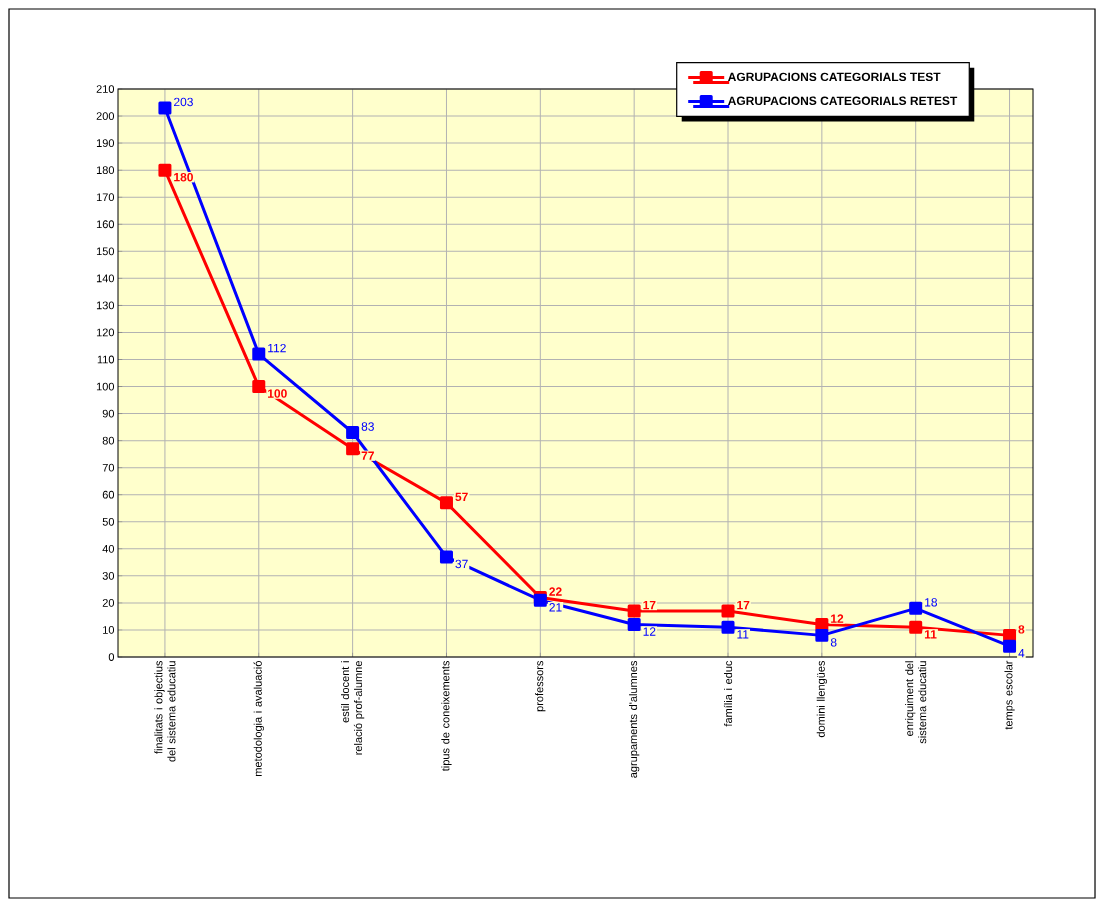 This screenshot has height=906, width=1103. Describe the element at coordinates (105, 116) in the screenshot. I see `y-tick-label: 200` at that location.